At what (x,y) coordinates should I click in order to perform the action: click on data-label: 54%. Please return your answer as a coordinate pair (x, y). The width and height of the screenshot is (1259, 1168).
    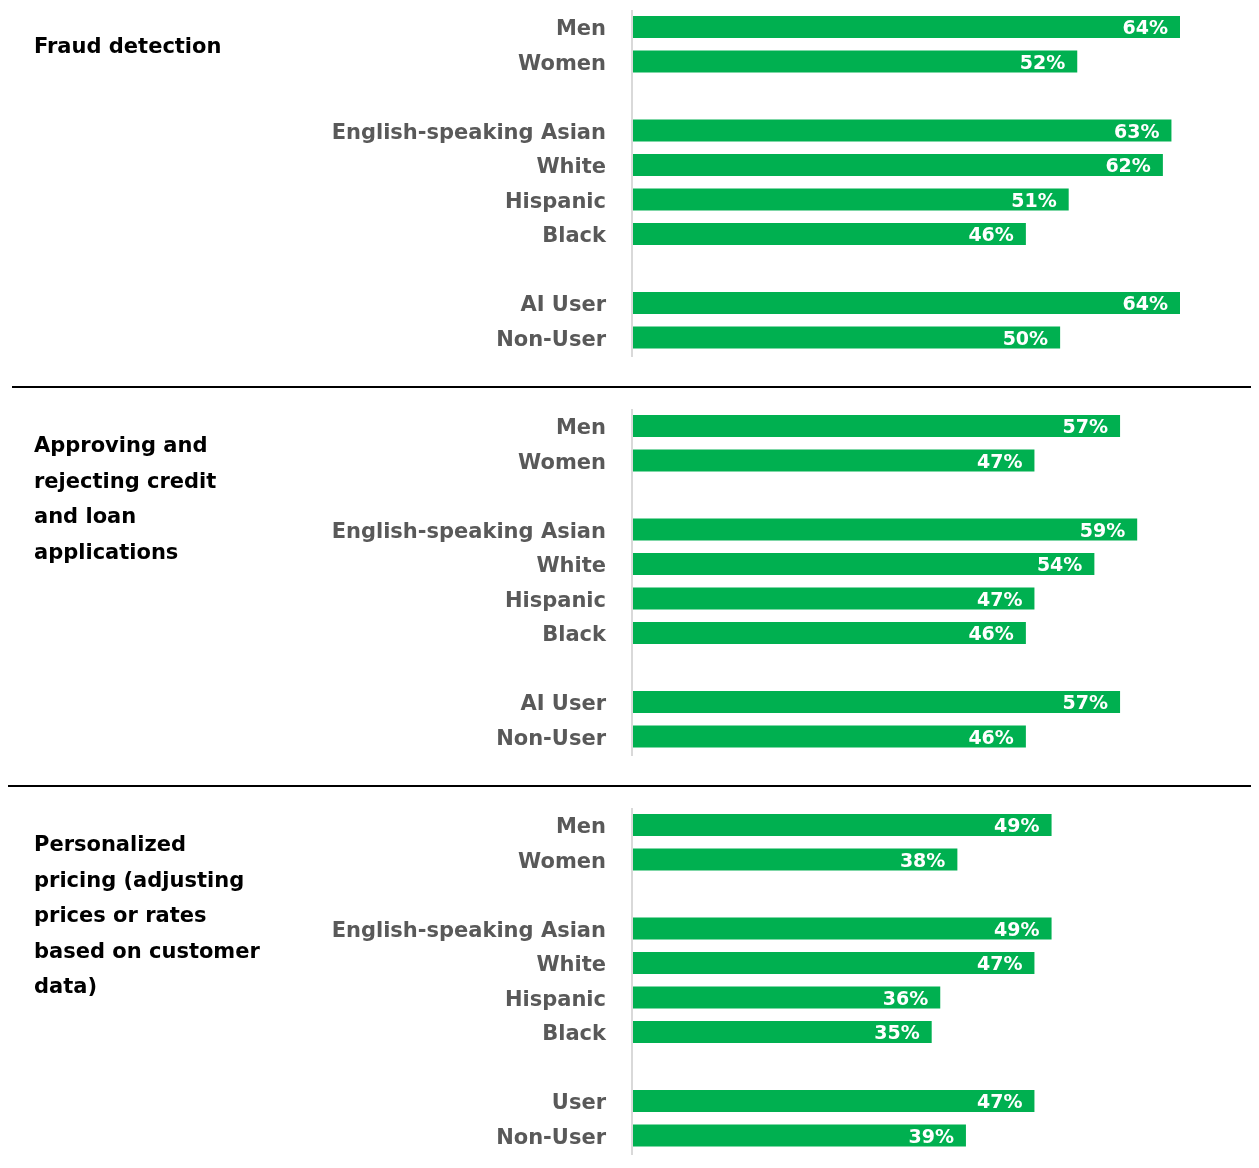
    Looking at the image, I should click on (1059, 564).